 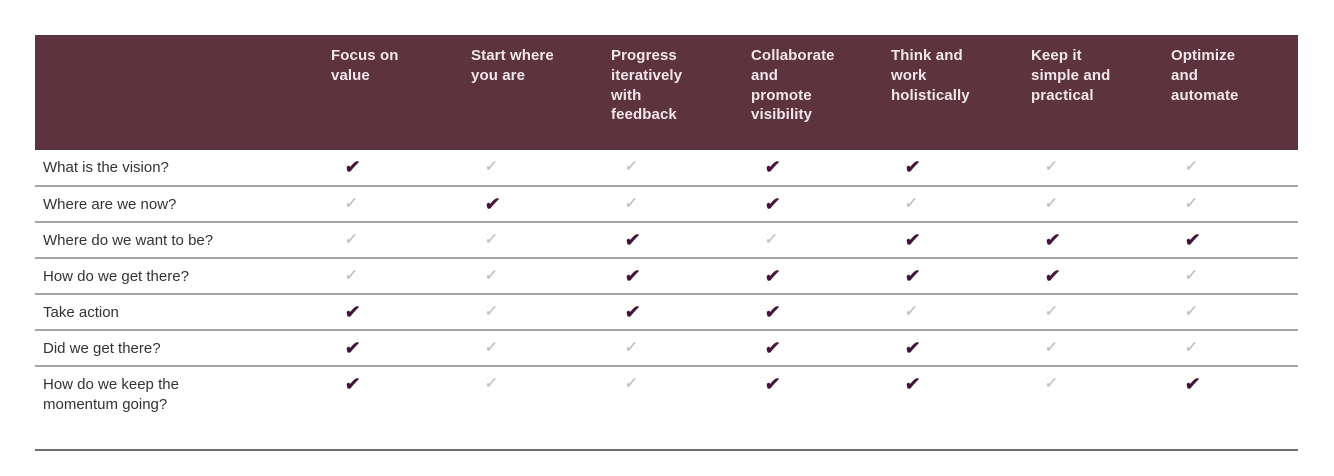 What do you see at coordinates (666, 347) in the screenshot?
I see `table-row: Did we get there? ✔ ✓ ✓ ✔ ✔ ✓ ✓` at bounding box center [666, 347].